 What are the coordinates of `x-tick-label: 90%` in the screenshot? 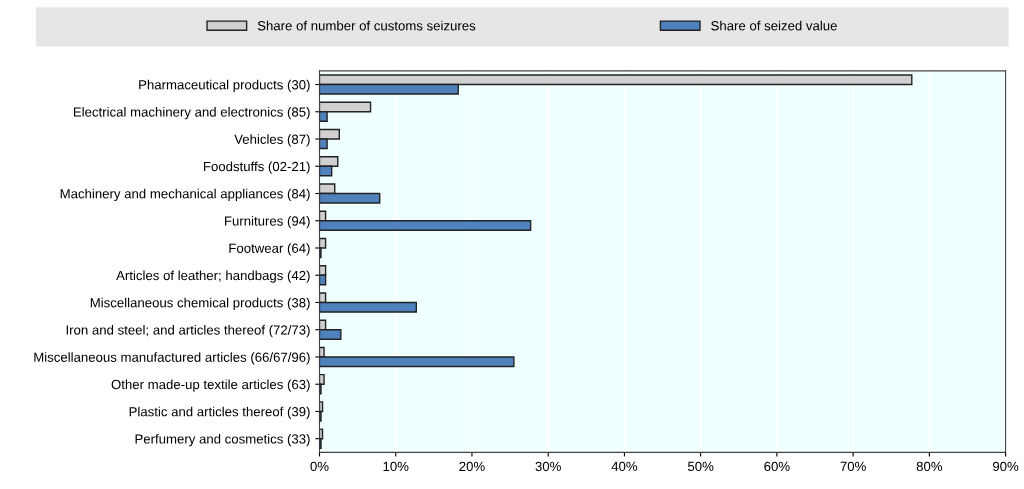 It's located at (1005, 466).